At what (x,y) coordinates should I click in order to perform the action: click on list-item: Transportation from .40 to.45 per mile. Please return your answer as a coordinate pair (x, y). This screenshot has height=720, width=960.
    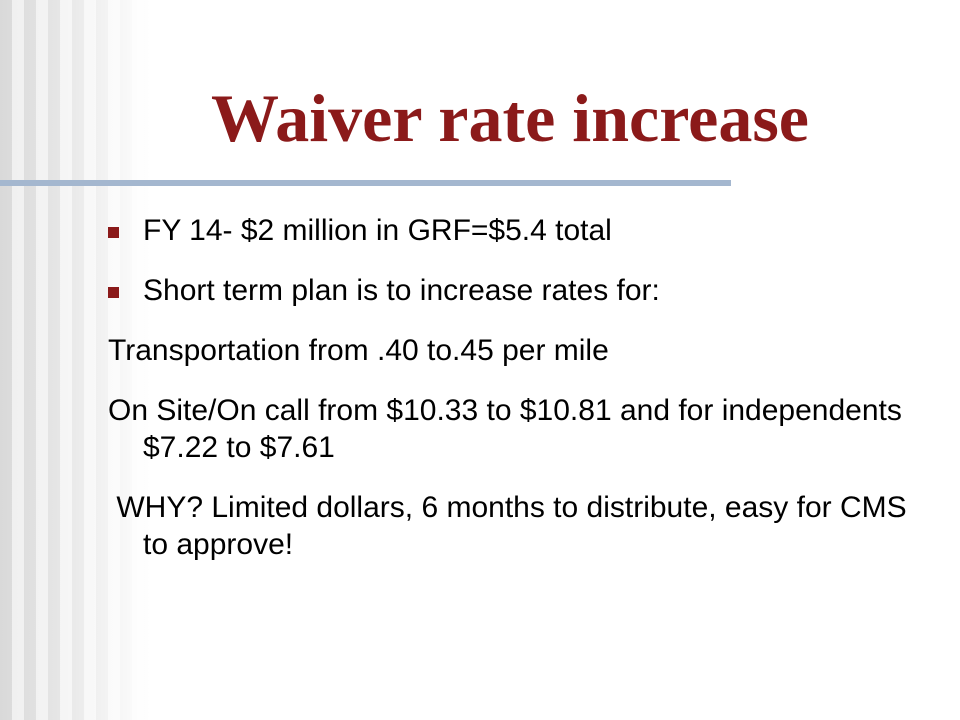
    Looking at the image, I should click on (358, 350).